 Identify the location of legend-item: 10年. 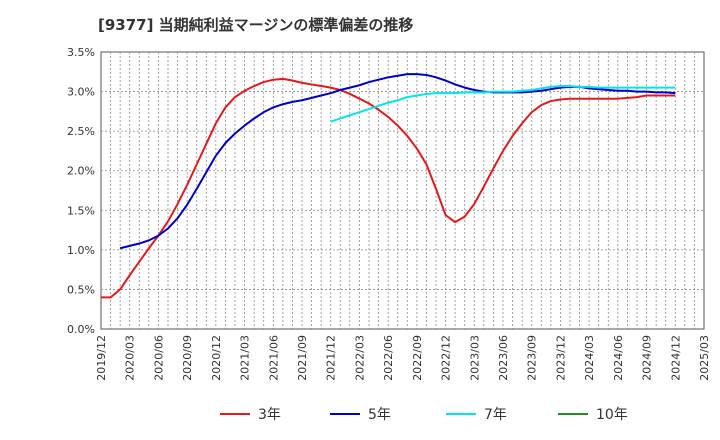
(593, 415).